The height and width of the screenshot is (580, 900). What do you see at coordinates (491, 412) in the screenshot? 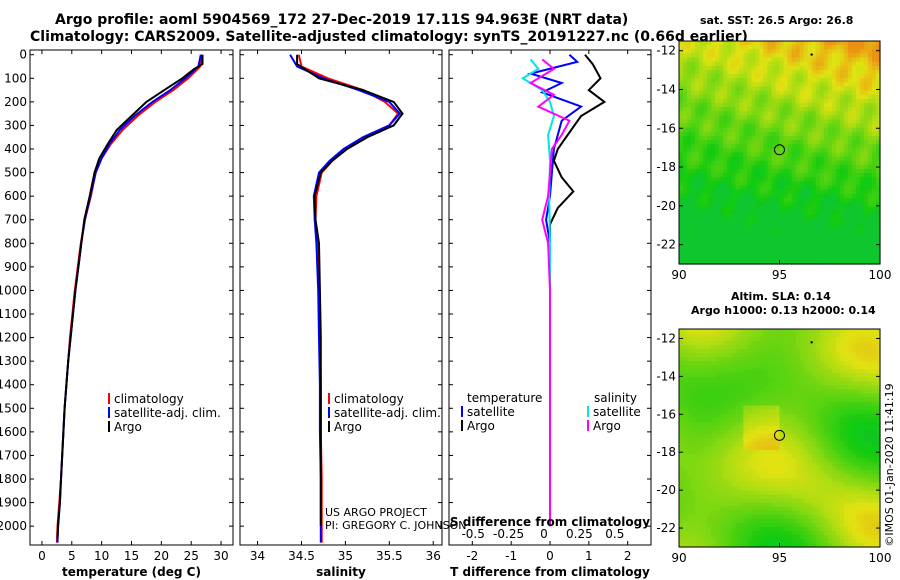
I see `tdiff-legend-label: satellite` at bounding box center [491, 412].